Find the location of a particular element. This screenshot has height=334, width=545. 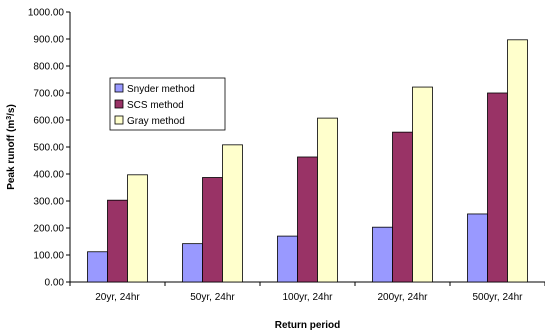

legend: Snyder method SCS method Gray method is located at coordinates (167, 104).